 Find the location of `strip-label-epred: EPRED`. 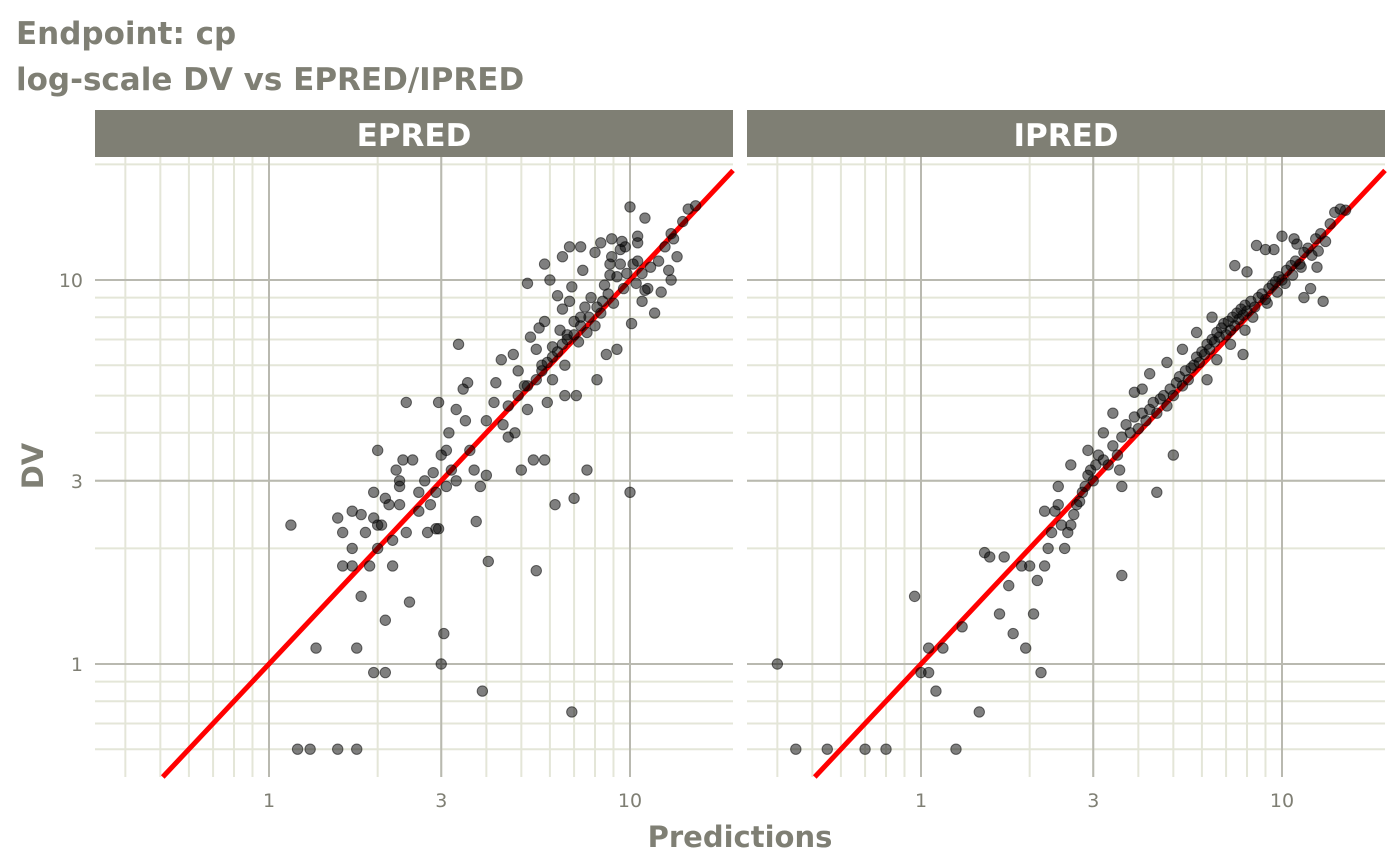

strip-label-epred: EPRED is located at coordinates (414, 136).